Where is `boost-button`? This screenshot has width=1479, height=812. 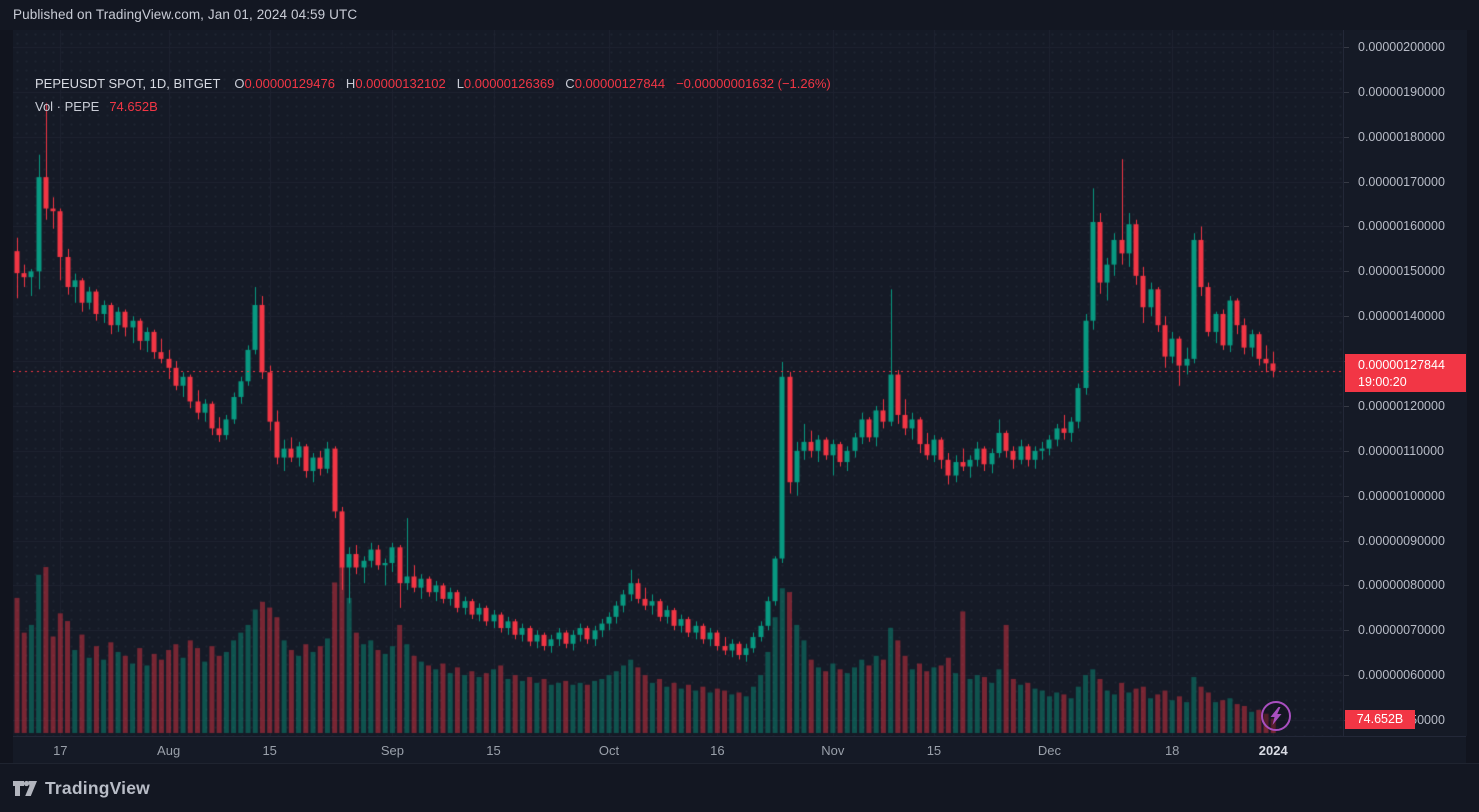
boost-button is located at coordinates (1276, 716).